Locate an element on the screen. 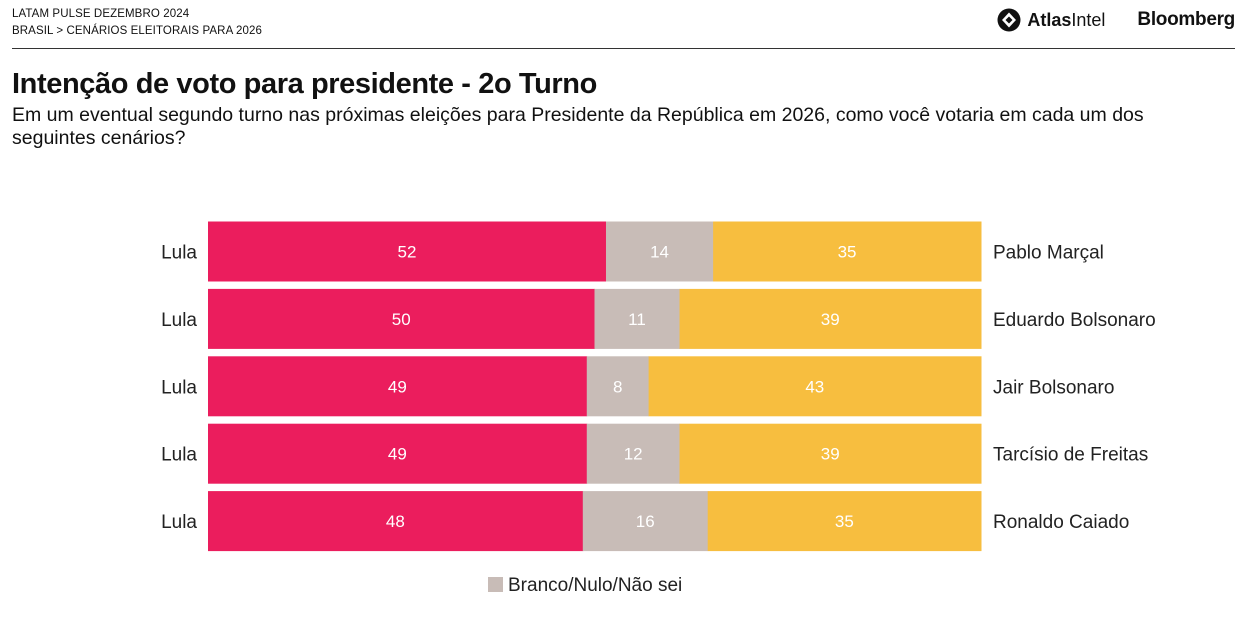  value-label-branco-nulo: 16 is located at coordinates (645, 521).